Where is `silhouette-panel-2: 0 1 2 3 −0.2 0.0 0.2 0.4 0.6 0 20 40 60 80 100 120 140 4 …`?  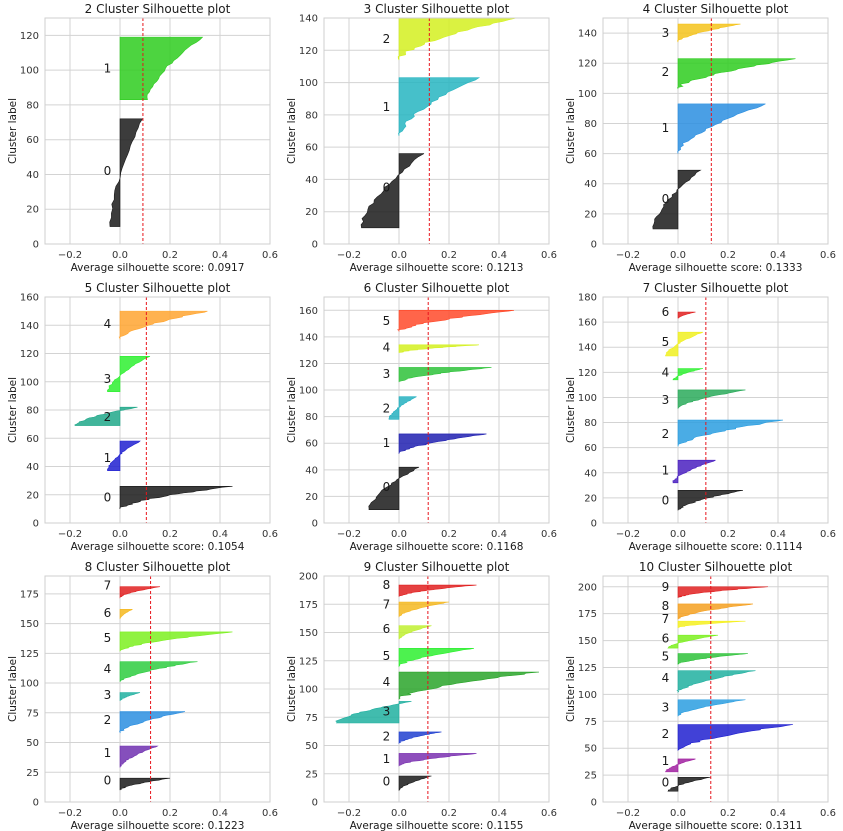
silhouette-panel-2: 0 1 2 3 −0.2 0.0 0.2 0.4 0.6 0 20 40 60 80 100 120 140 4 … is located at coordinates (700, 138).